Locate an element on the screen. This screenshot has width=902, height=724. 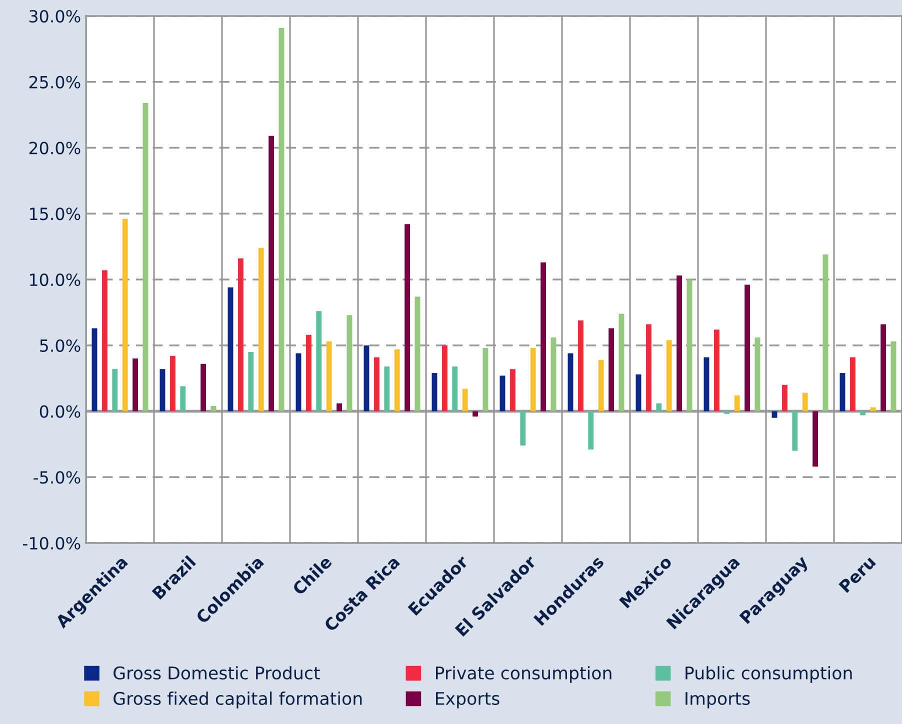
y-tick-label: 25.0% is located at coordinates (54, 82).